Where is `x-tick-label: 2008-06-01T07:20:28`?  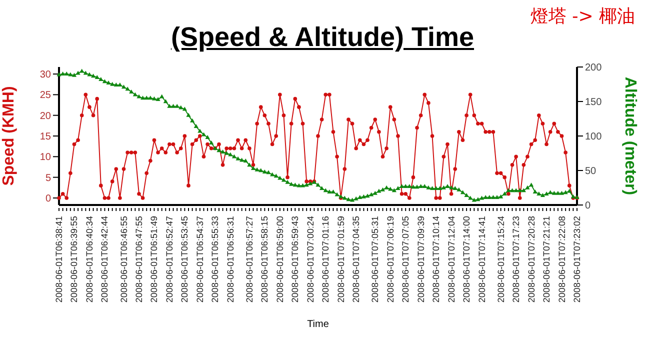 x-tick-label: 2008-06-01T07:20:28 is located at coordinates (531, 259).